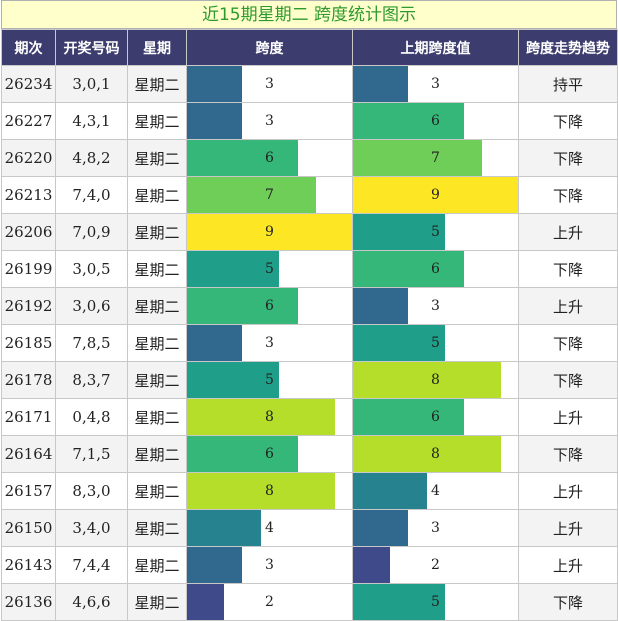 This screenshot has width=618, height=621. I want to click on issue-cell: 26206, so click(28, 232).